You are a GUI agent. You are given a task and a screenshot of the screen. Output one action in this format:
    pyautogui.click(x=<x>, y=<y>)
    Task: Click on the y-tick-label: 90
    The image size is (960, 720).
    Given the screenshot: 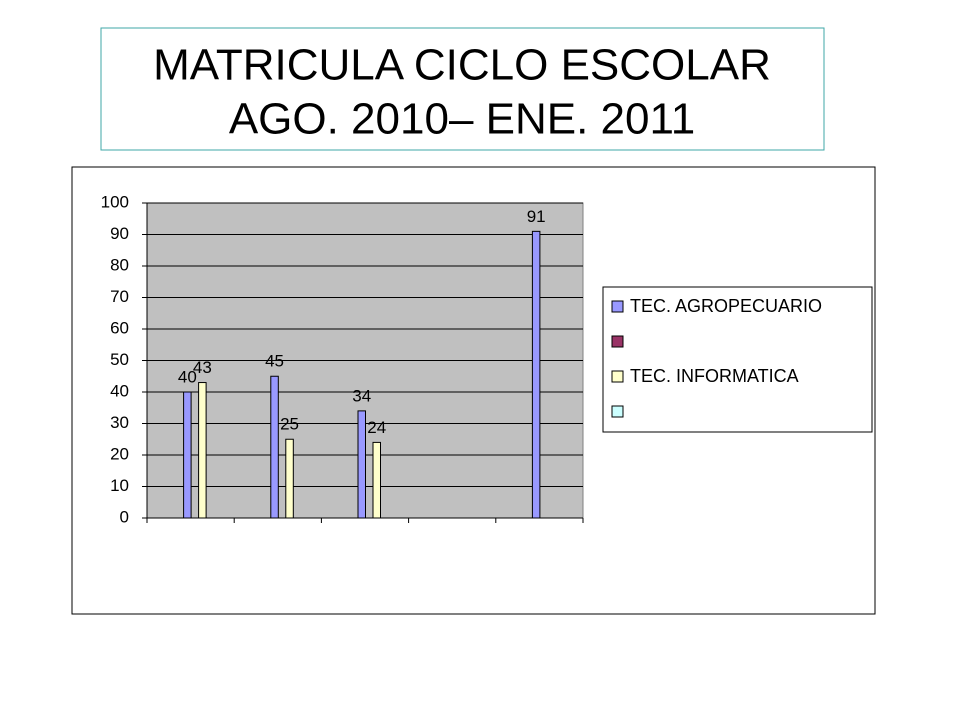 What is the action you would take?
    pyautogui.click(x=119, y=233)
    